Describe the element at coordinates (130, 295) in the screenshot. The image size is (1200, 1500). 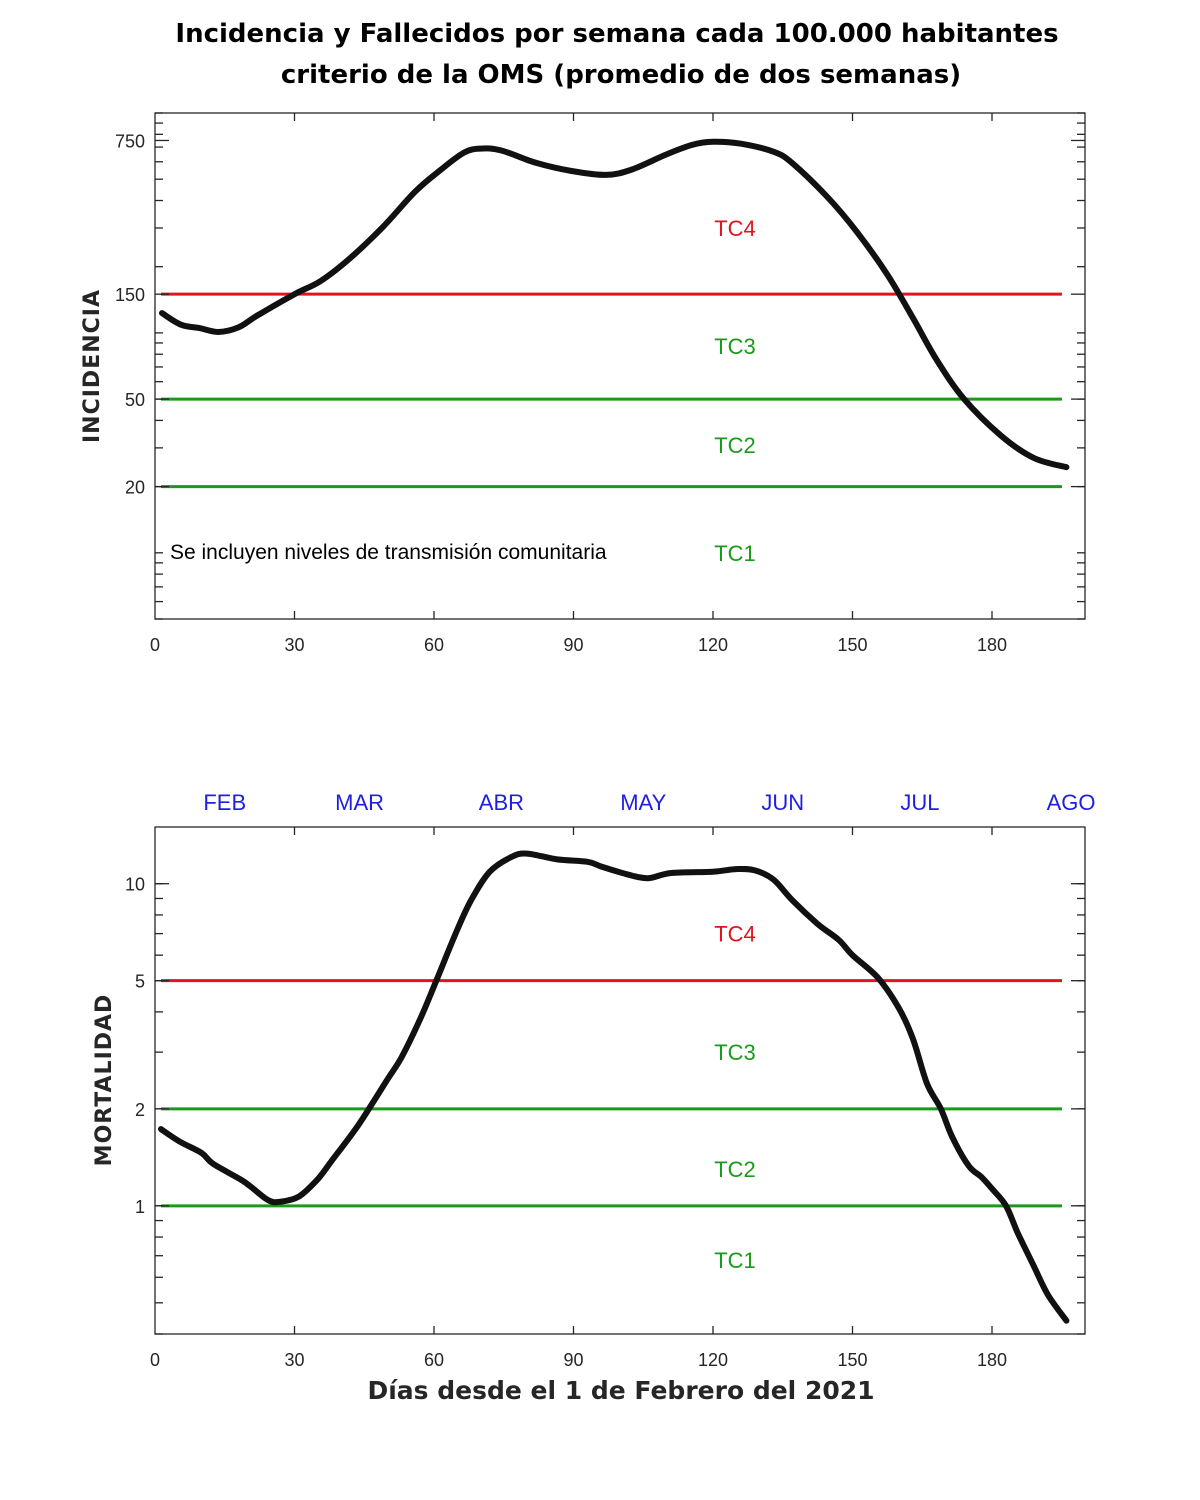
I see `y-tick-label: 150` at that location.